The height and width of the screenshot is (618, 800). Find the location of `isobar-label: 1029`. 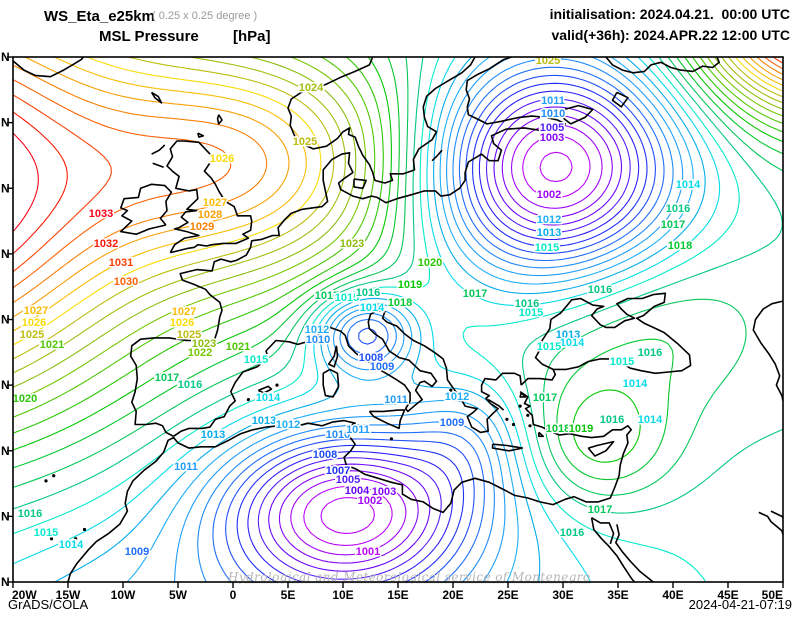

isobar-label: 1029 is located at coordinates (202, 227).